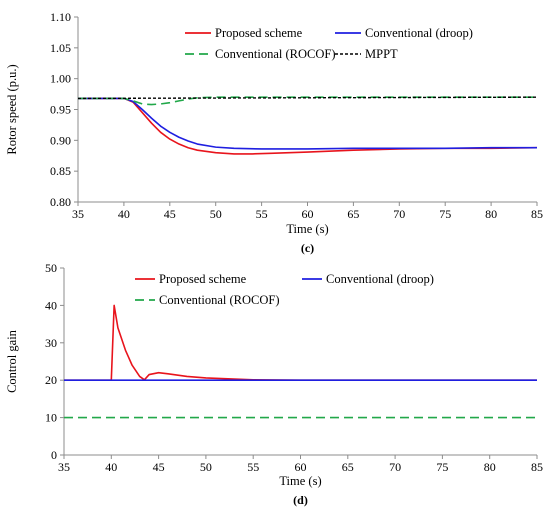  What do you see at coordinates (60, 17) in the screenshot?
I see `y-tick-label: 1.10` at bounding box center [60, 17].